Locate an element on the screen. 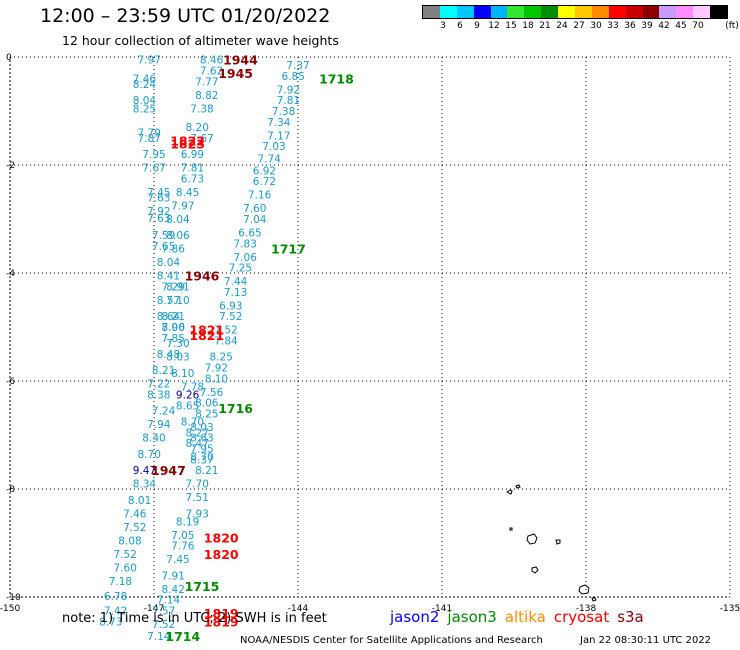  swh-value: 7.86 is located at coordinates (174, 250).